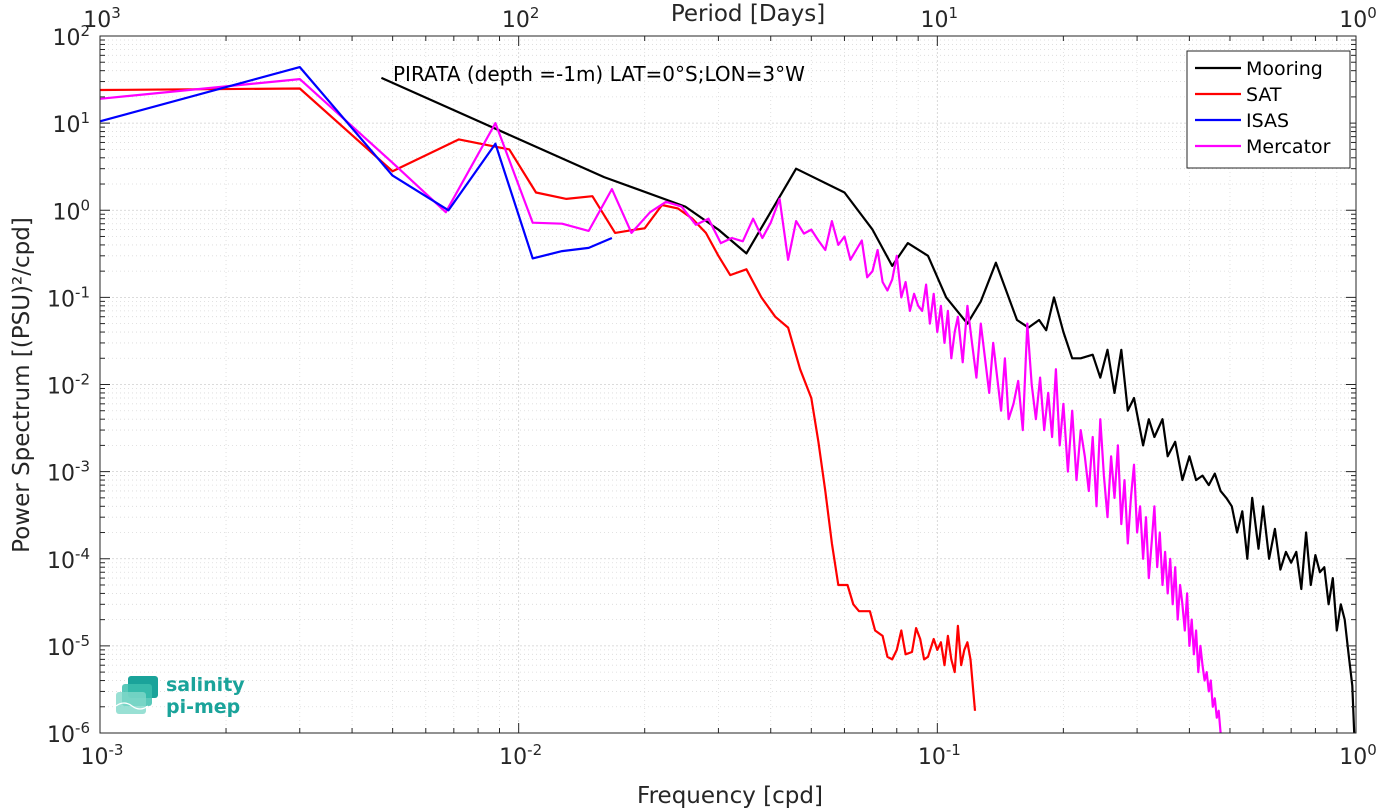 The height and width of the screenshot is (809, 1383). Describe the element at coordinates (102, 18) in the screenshot. I see `top-tick-label: 10³` at that location.